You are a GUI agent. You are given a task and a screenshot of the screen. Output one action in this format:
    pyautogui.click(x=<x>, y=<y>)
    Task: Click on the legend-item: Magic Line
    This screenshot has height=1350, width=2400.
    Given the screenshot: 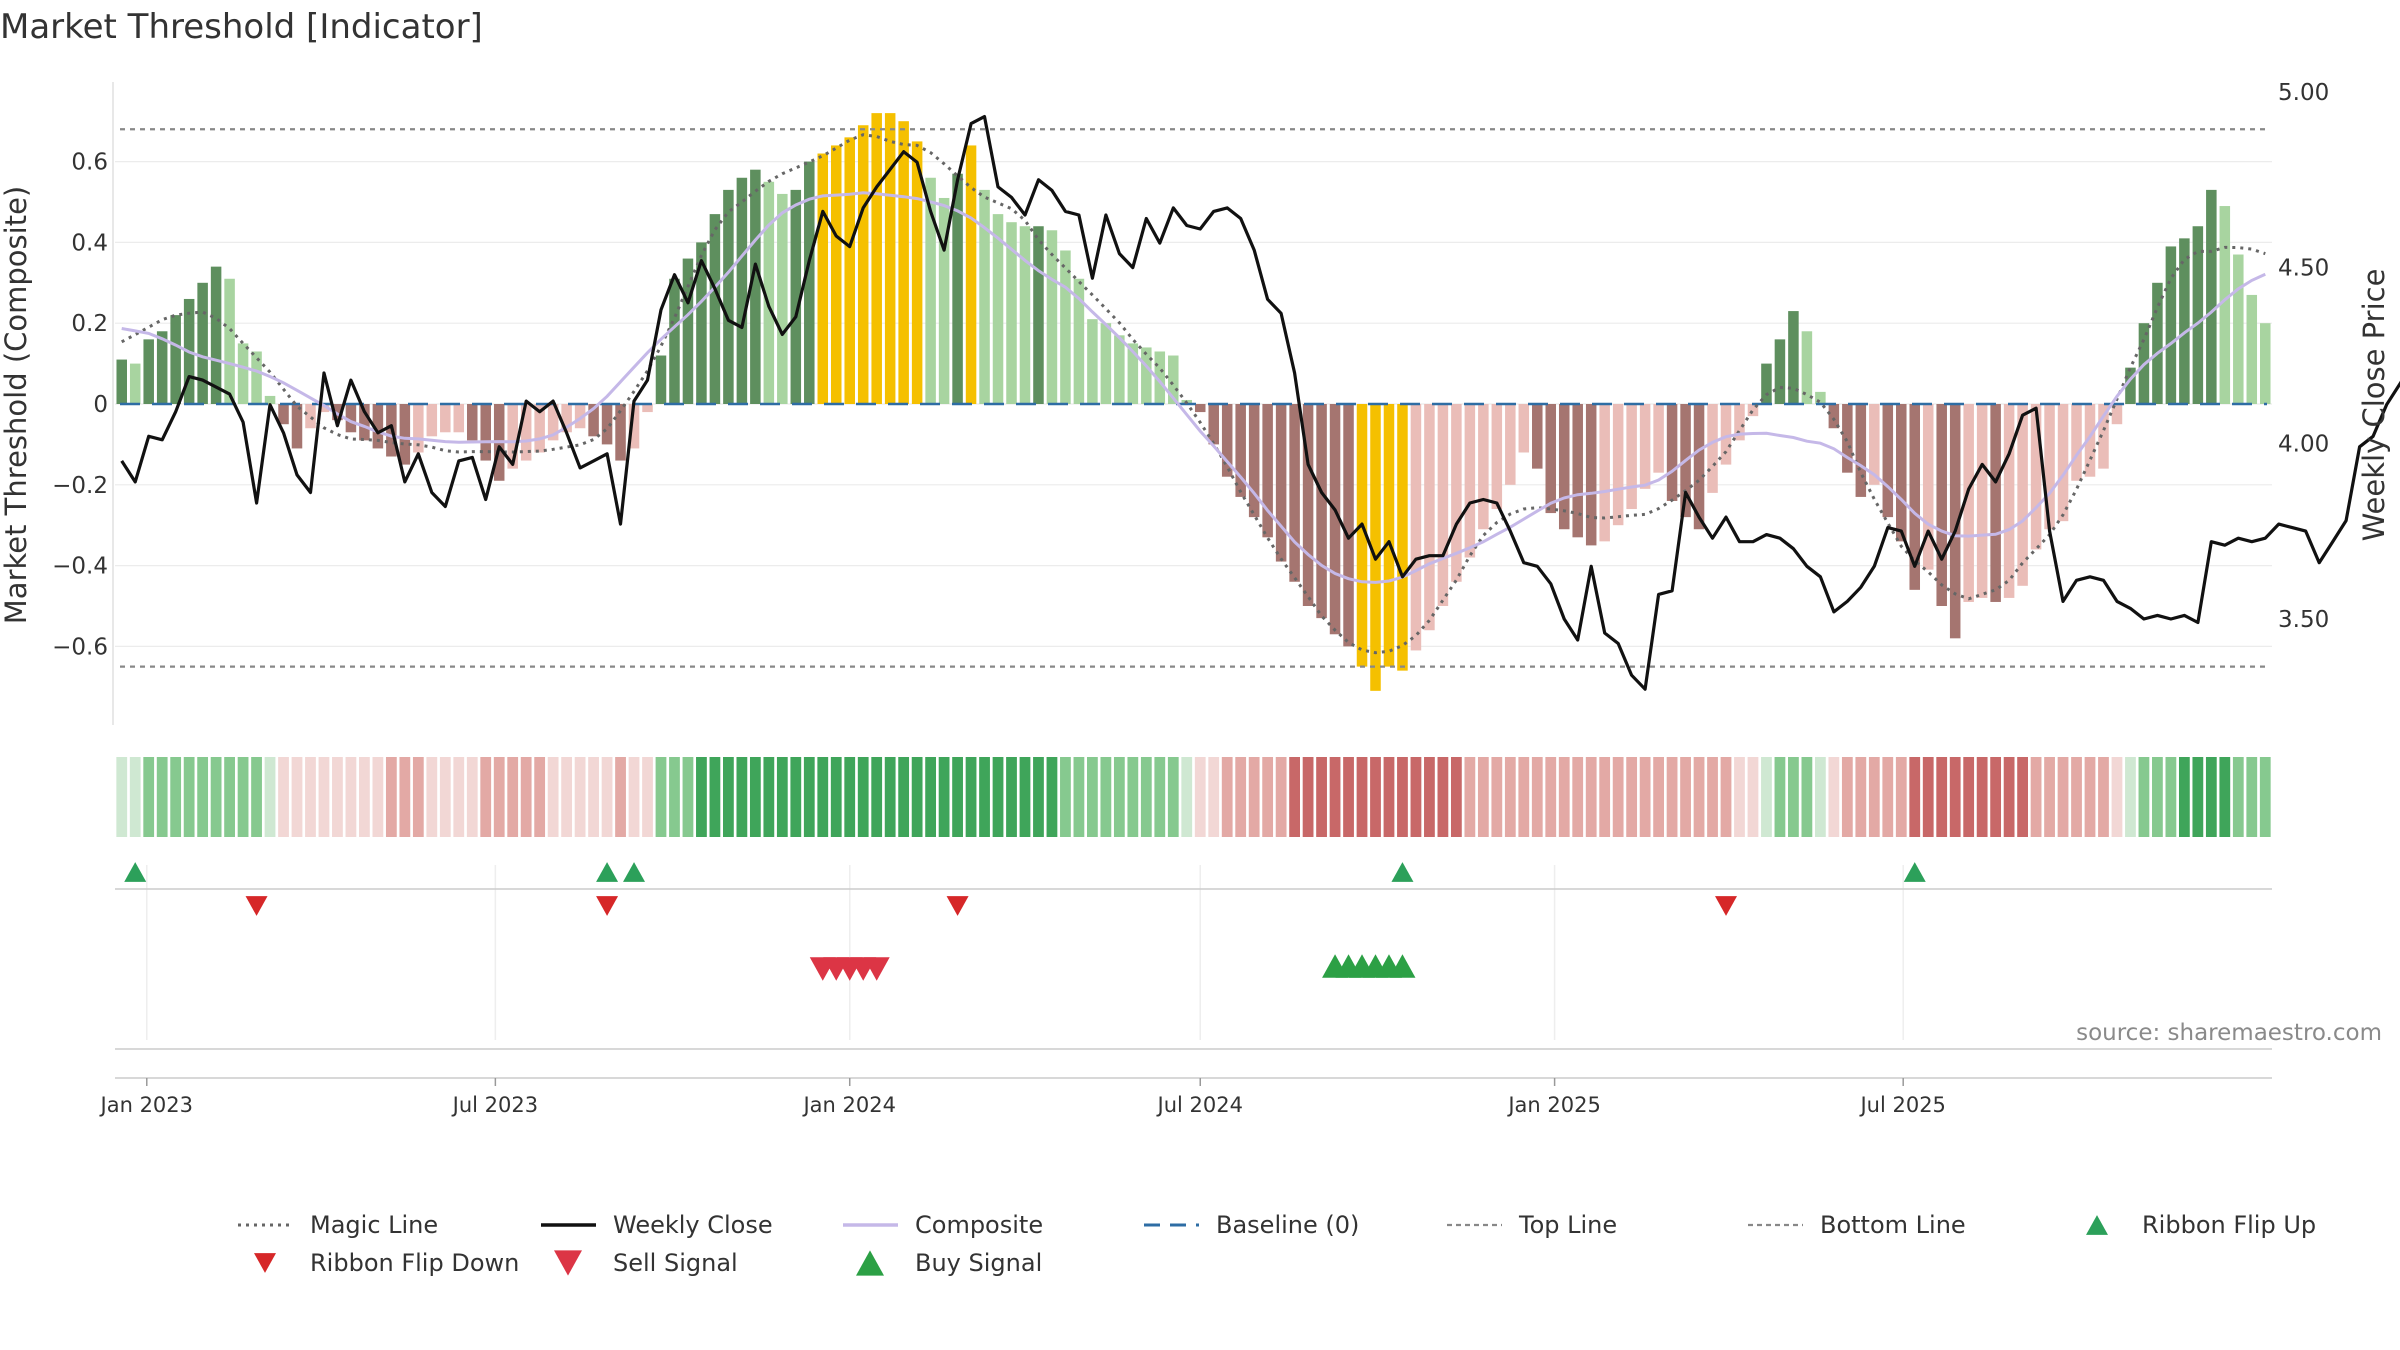 What is the action you would take?
    pyautogui.click(x=338, y=1225)
    